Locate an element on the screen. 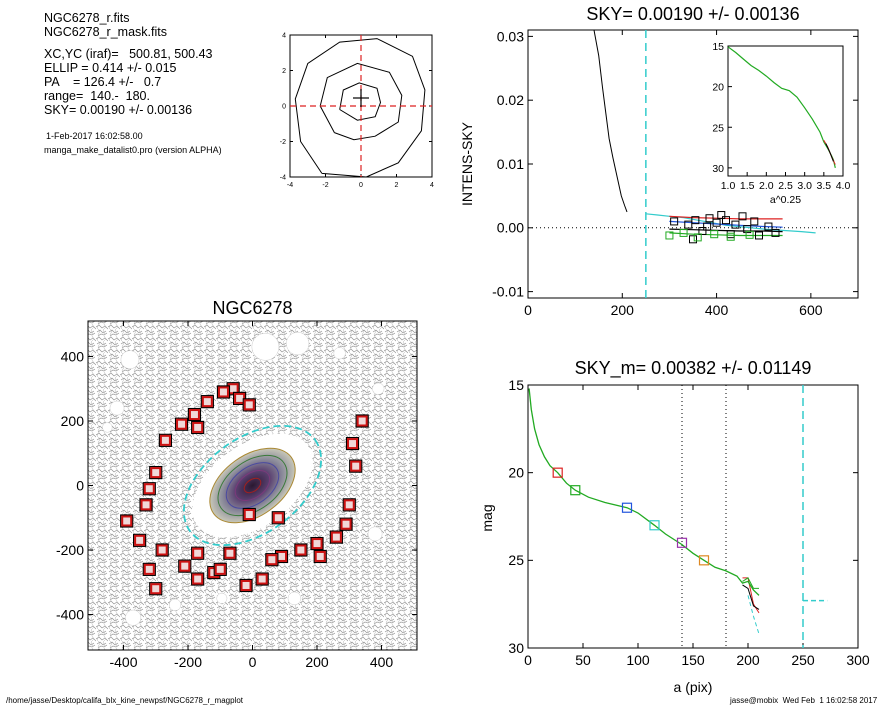 The image size is (885, 708). inset-xtick-label: 2.0 is located at coordinates (766, 186).